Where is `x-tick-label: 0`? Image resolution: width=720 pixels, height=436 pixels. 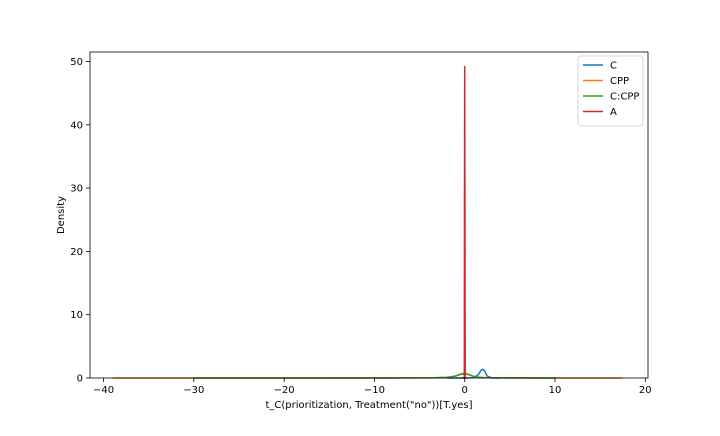 x-tick-label: 0 is located at coordinates (465, 390).